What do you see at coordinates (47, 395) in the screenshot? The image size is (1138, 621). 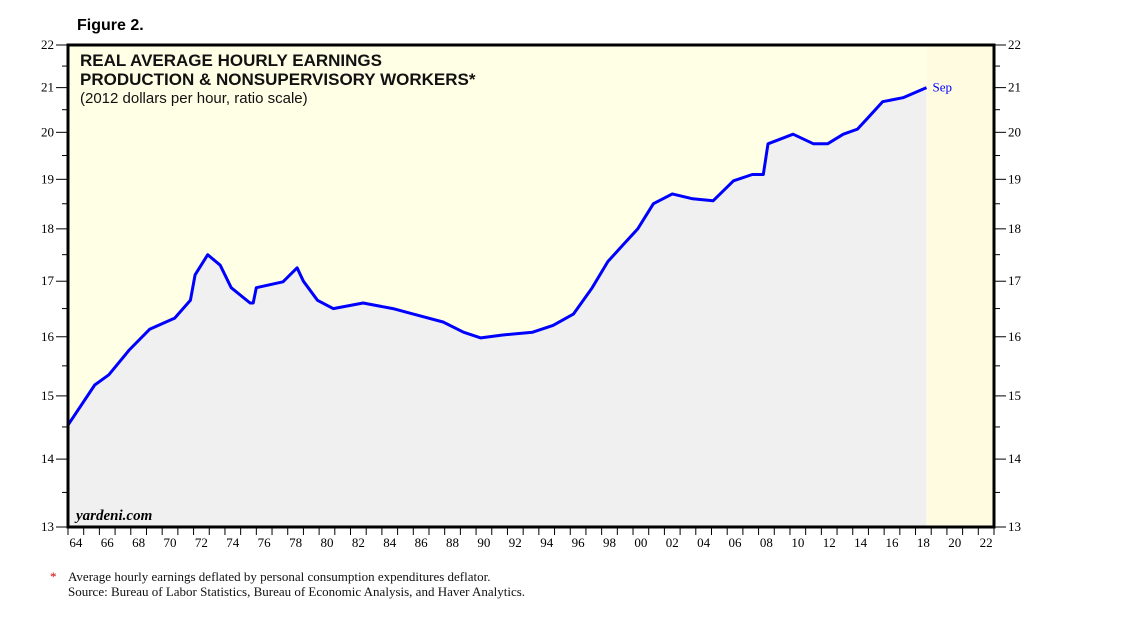 I see `y-tick-label-left: 15` at bounding box center [47, 395].